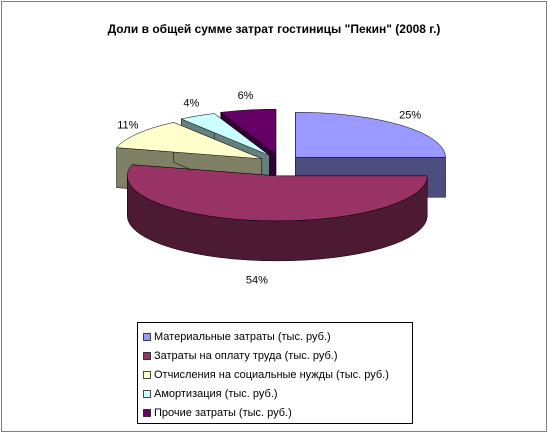 The height and width of the screenshot is (433, 548). I want to click on legend-box, so click(275, 373).